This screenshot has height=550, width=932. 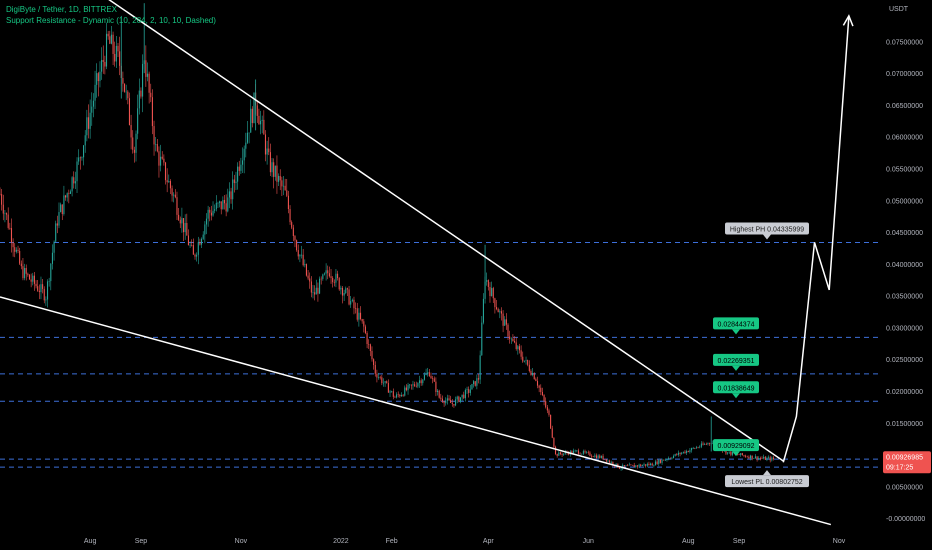 I want to click on label-text: Lowest PL 0.00802752, so click(x=766, y=482).